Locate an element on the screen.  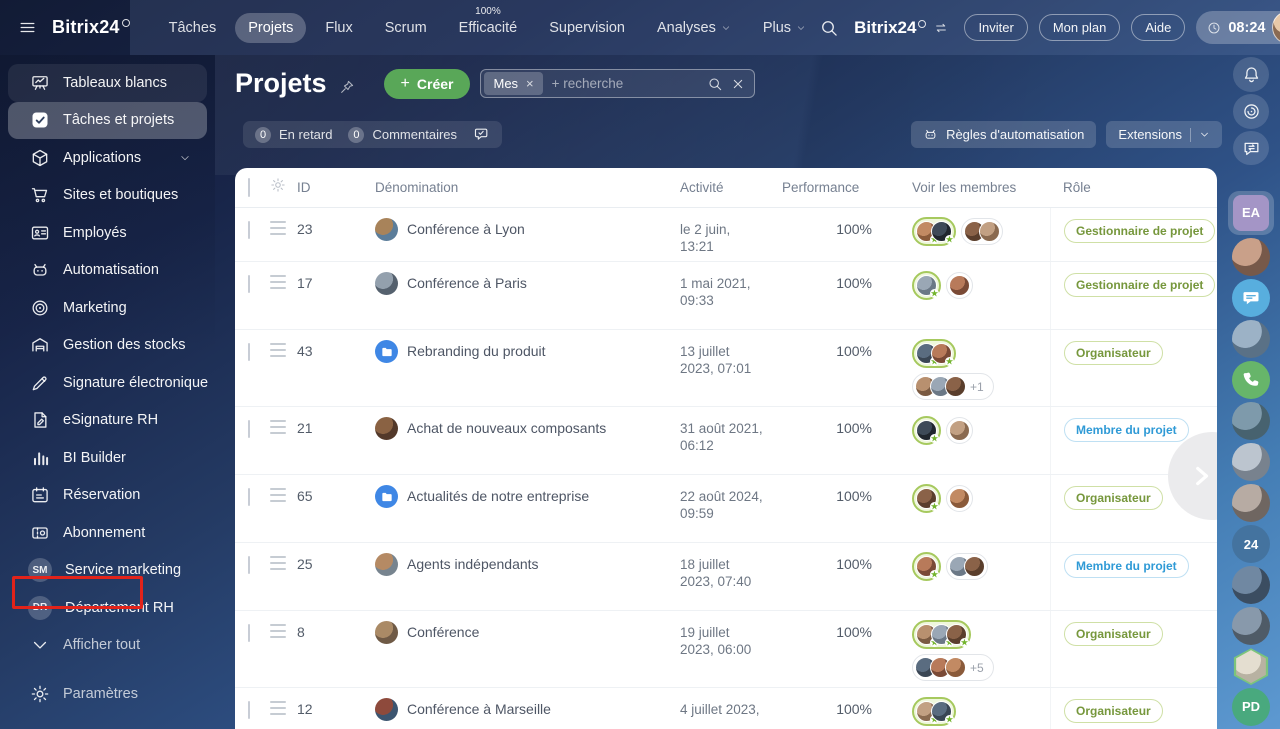
project-name: Conférence is located at coordinates (443, 632).